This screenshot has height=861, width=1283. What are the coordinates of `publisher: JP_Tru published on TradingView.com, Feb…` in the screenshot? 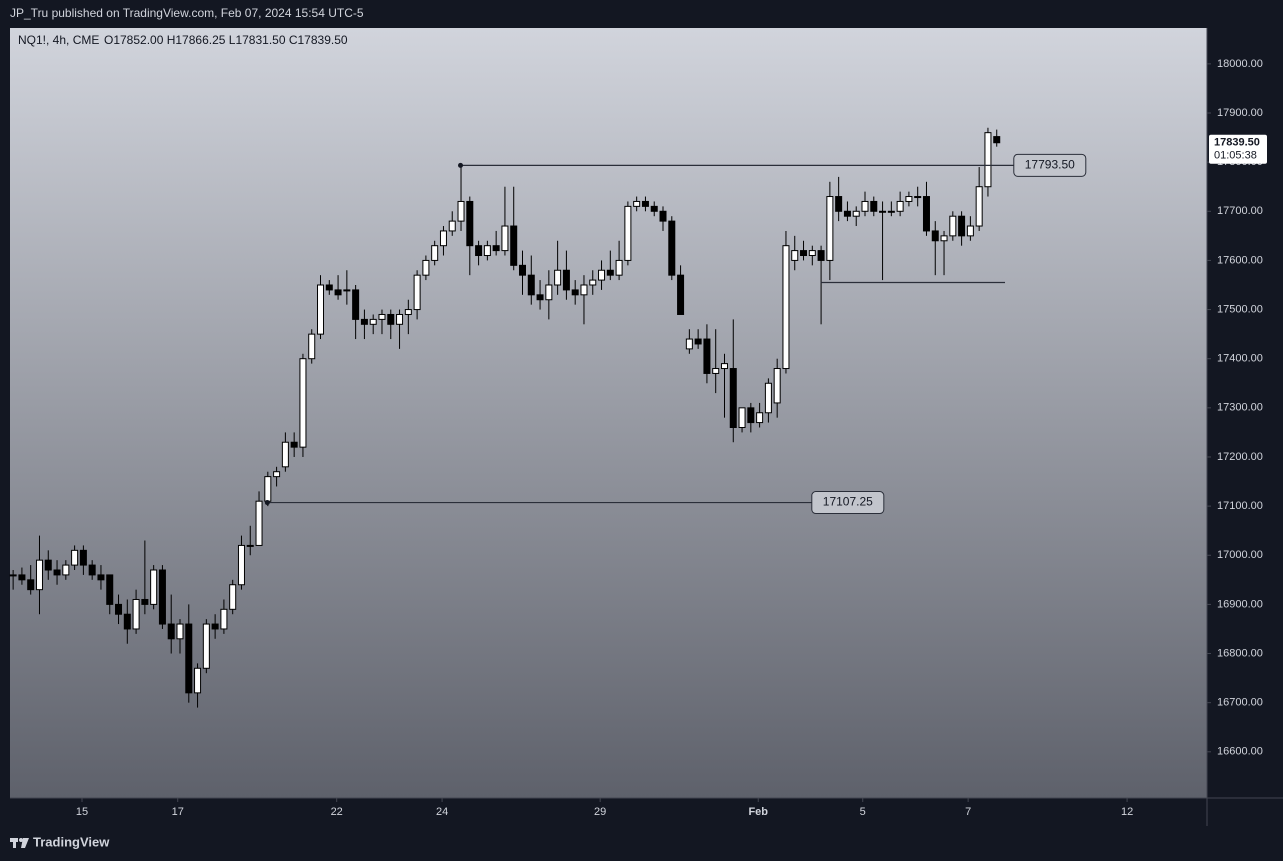 It's located at (187, 13).